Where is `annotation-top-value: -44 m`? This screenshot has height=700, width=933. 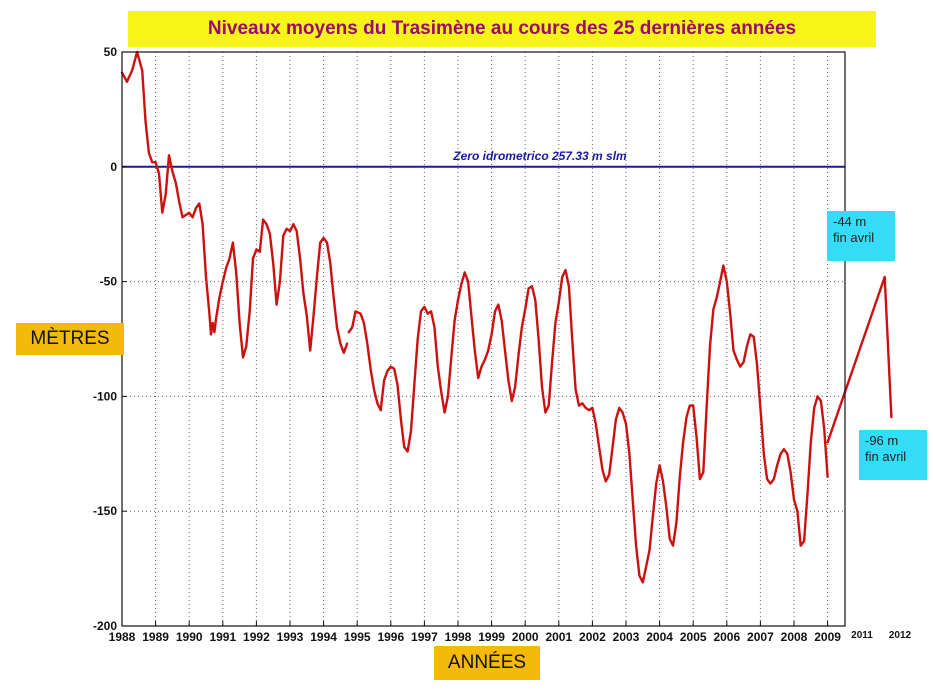 annotation-top-value: -44 m is located at coordinates (850, 221).